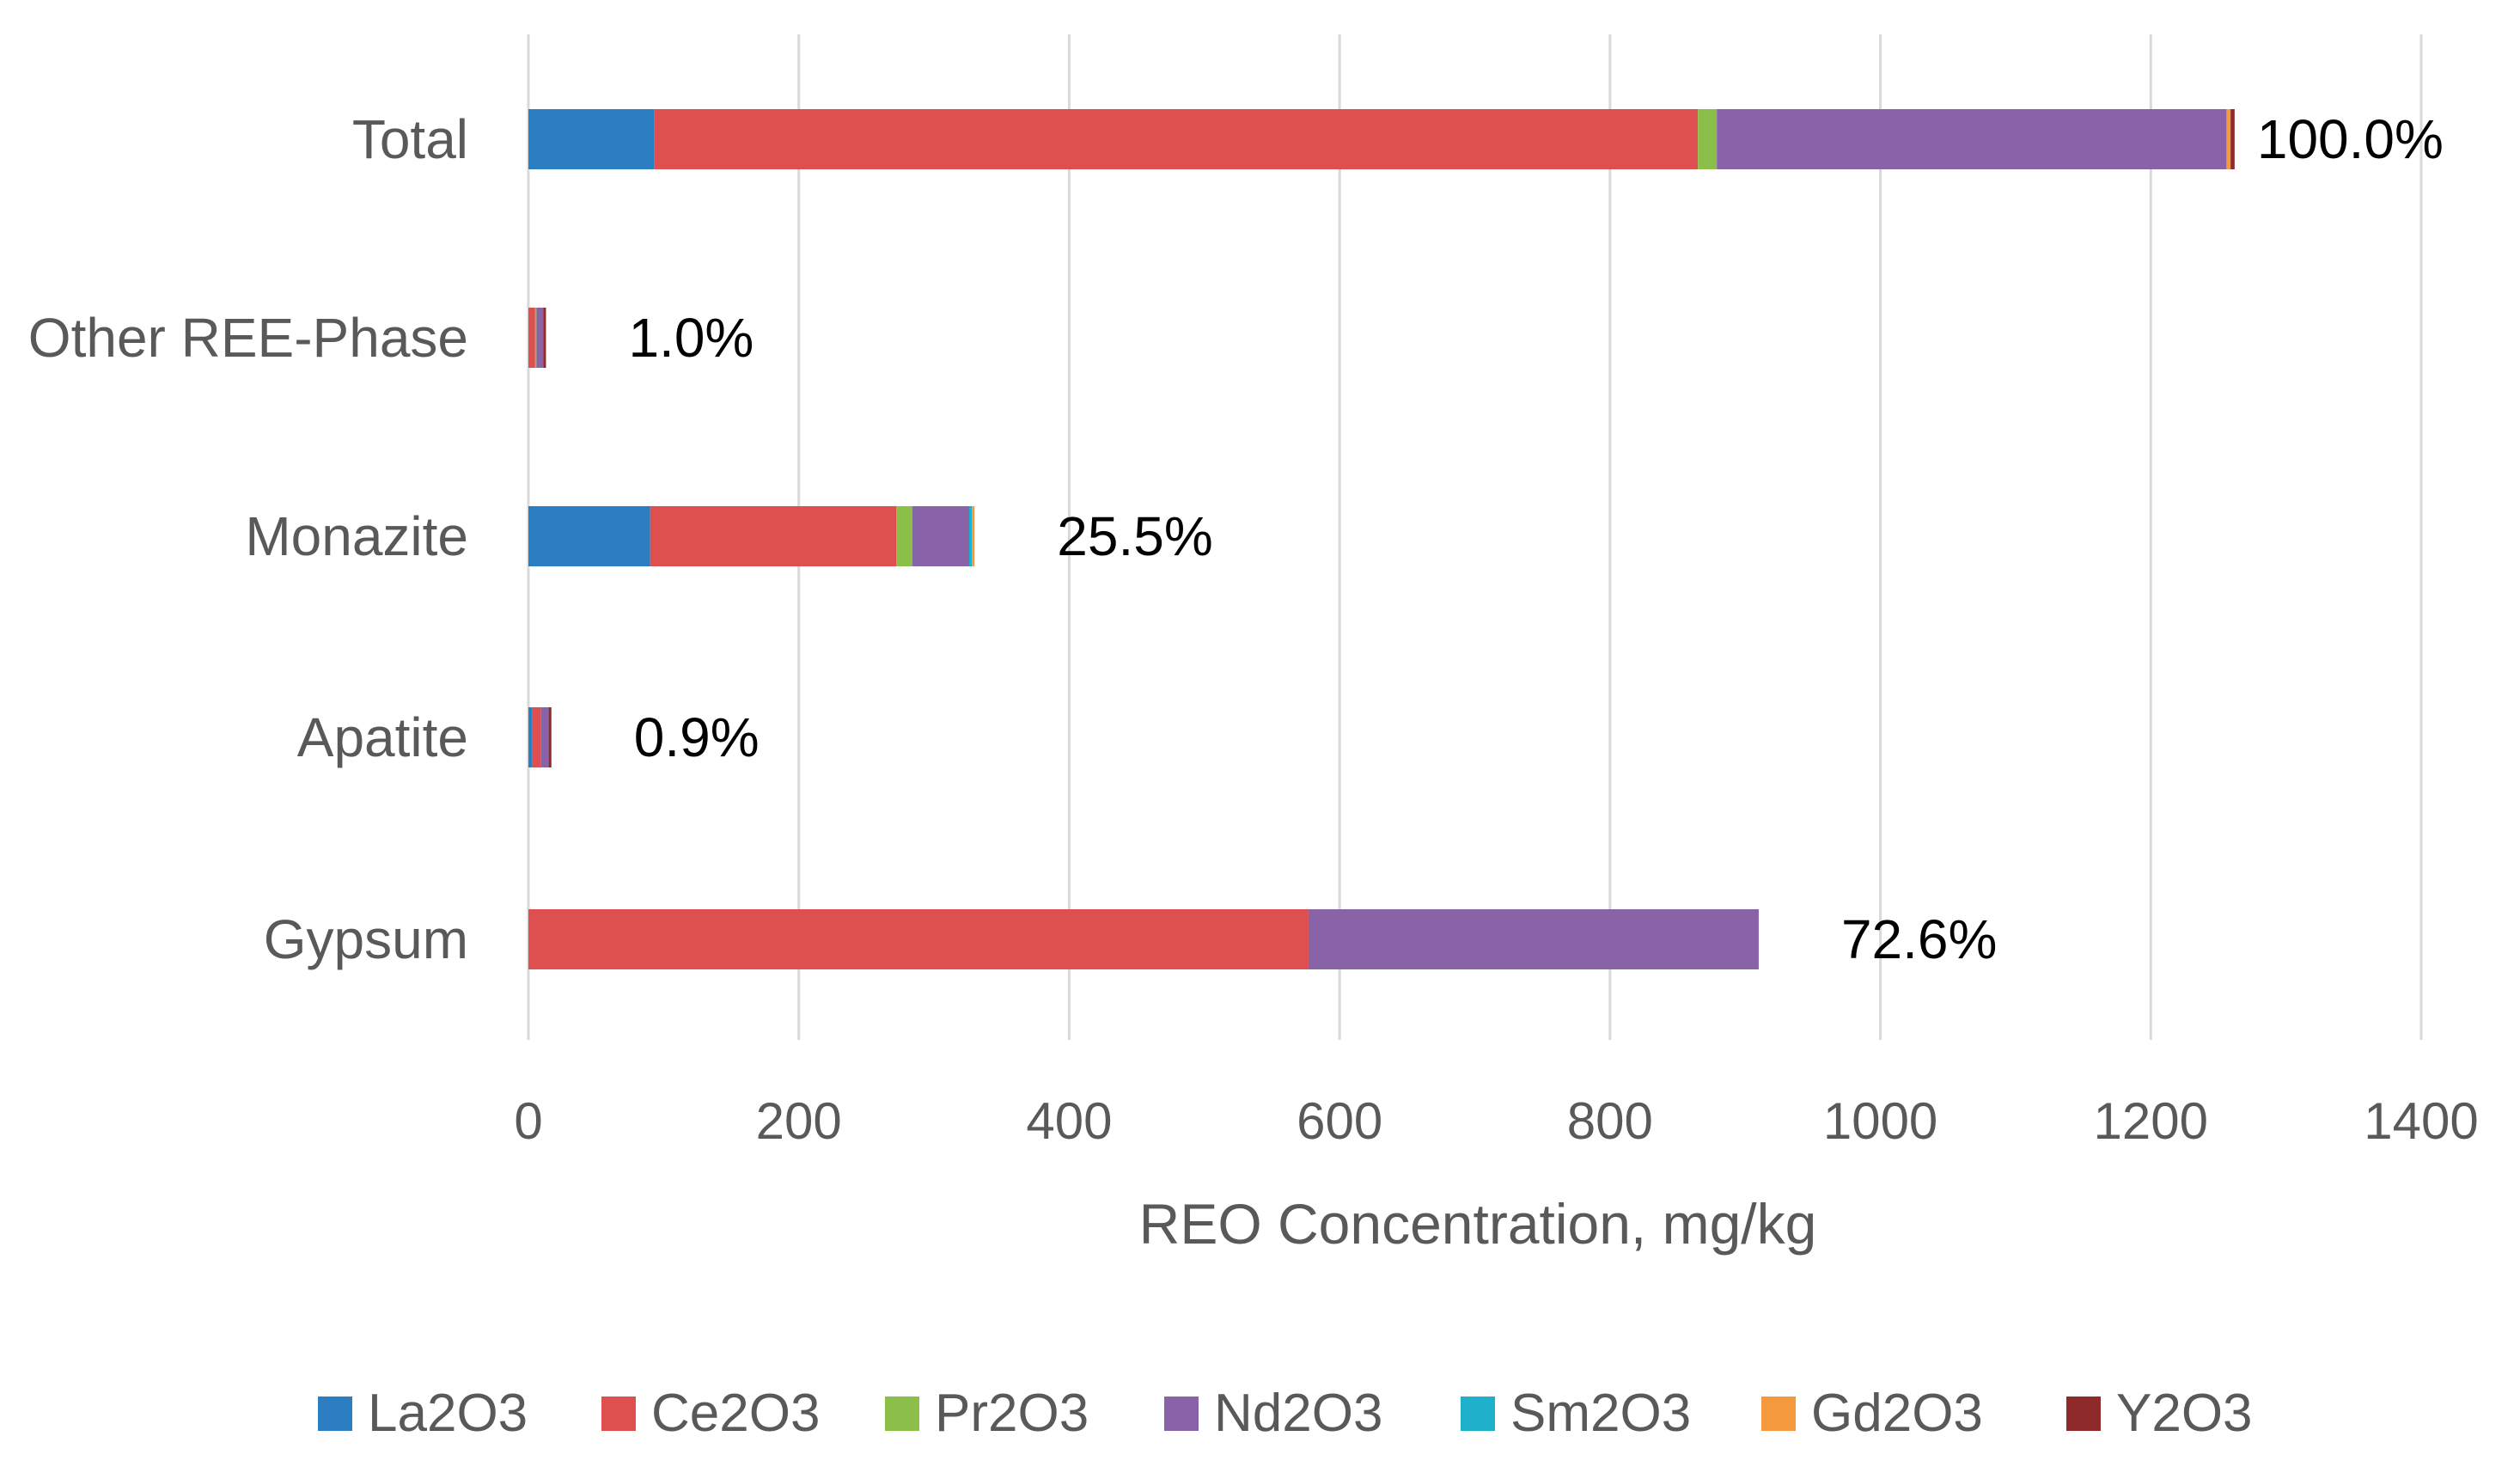 The width and height of the screenshot is (2520, 1473). I want to click on legend-label-Nd2O3: Nd2O3, so click(1298, 1413).